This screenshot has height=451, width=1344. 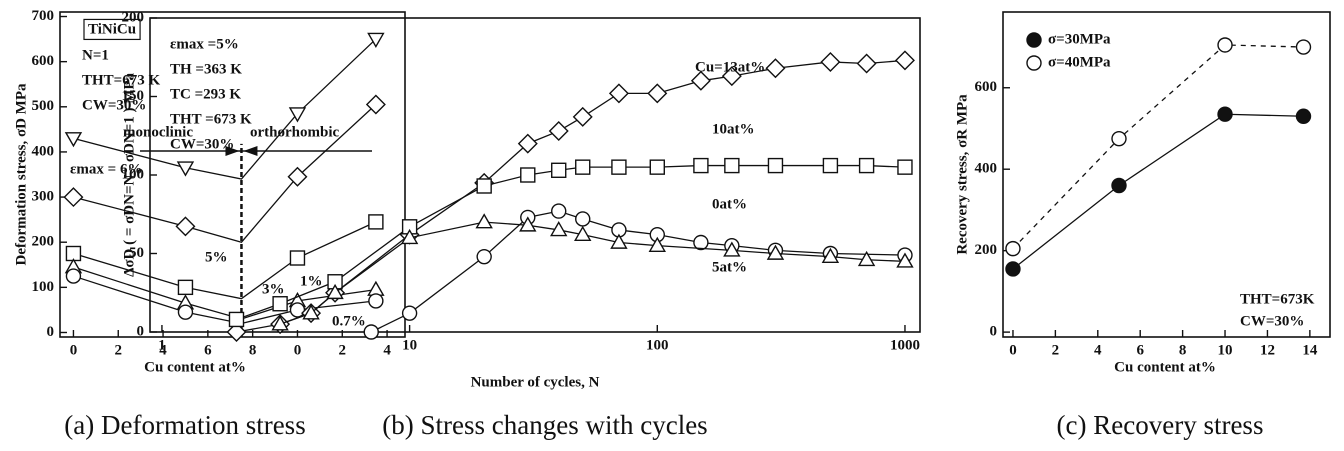 I want to click on x-axis-title: Cu content at%, so click(x=1165, y=367).